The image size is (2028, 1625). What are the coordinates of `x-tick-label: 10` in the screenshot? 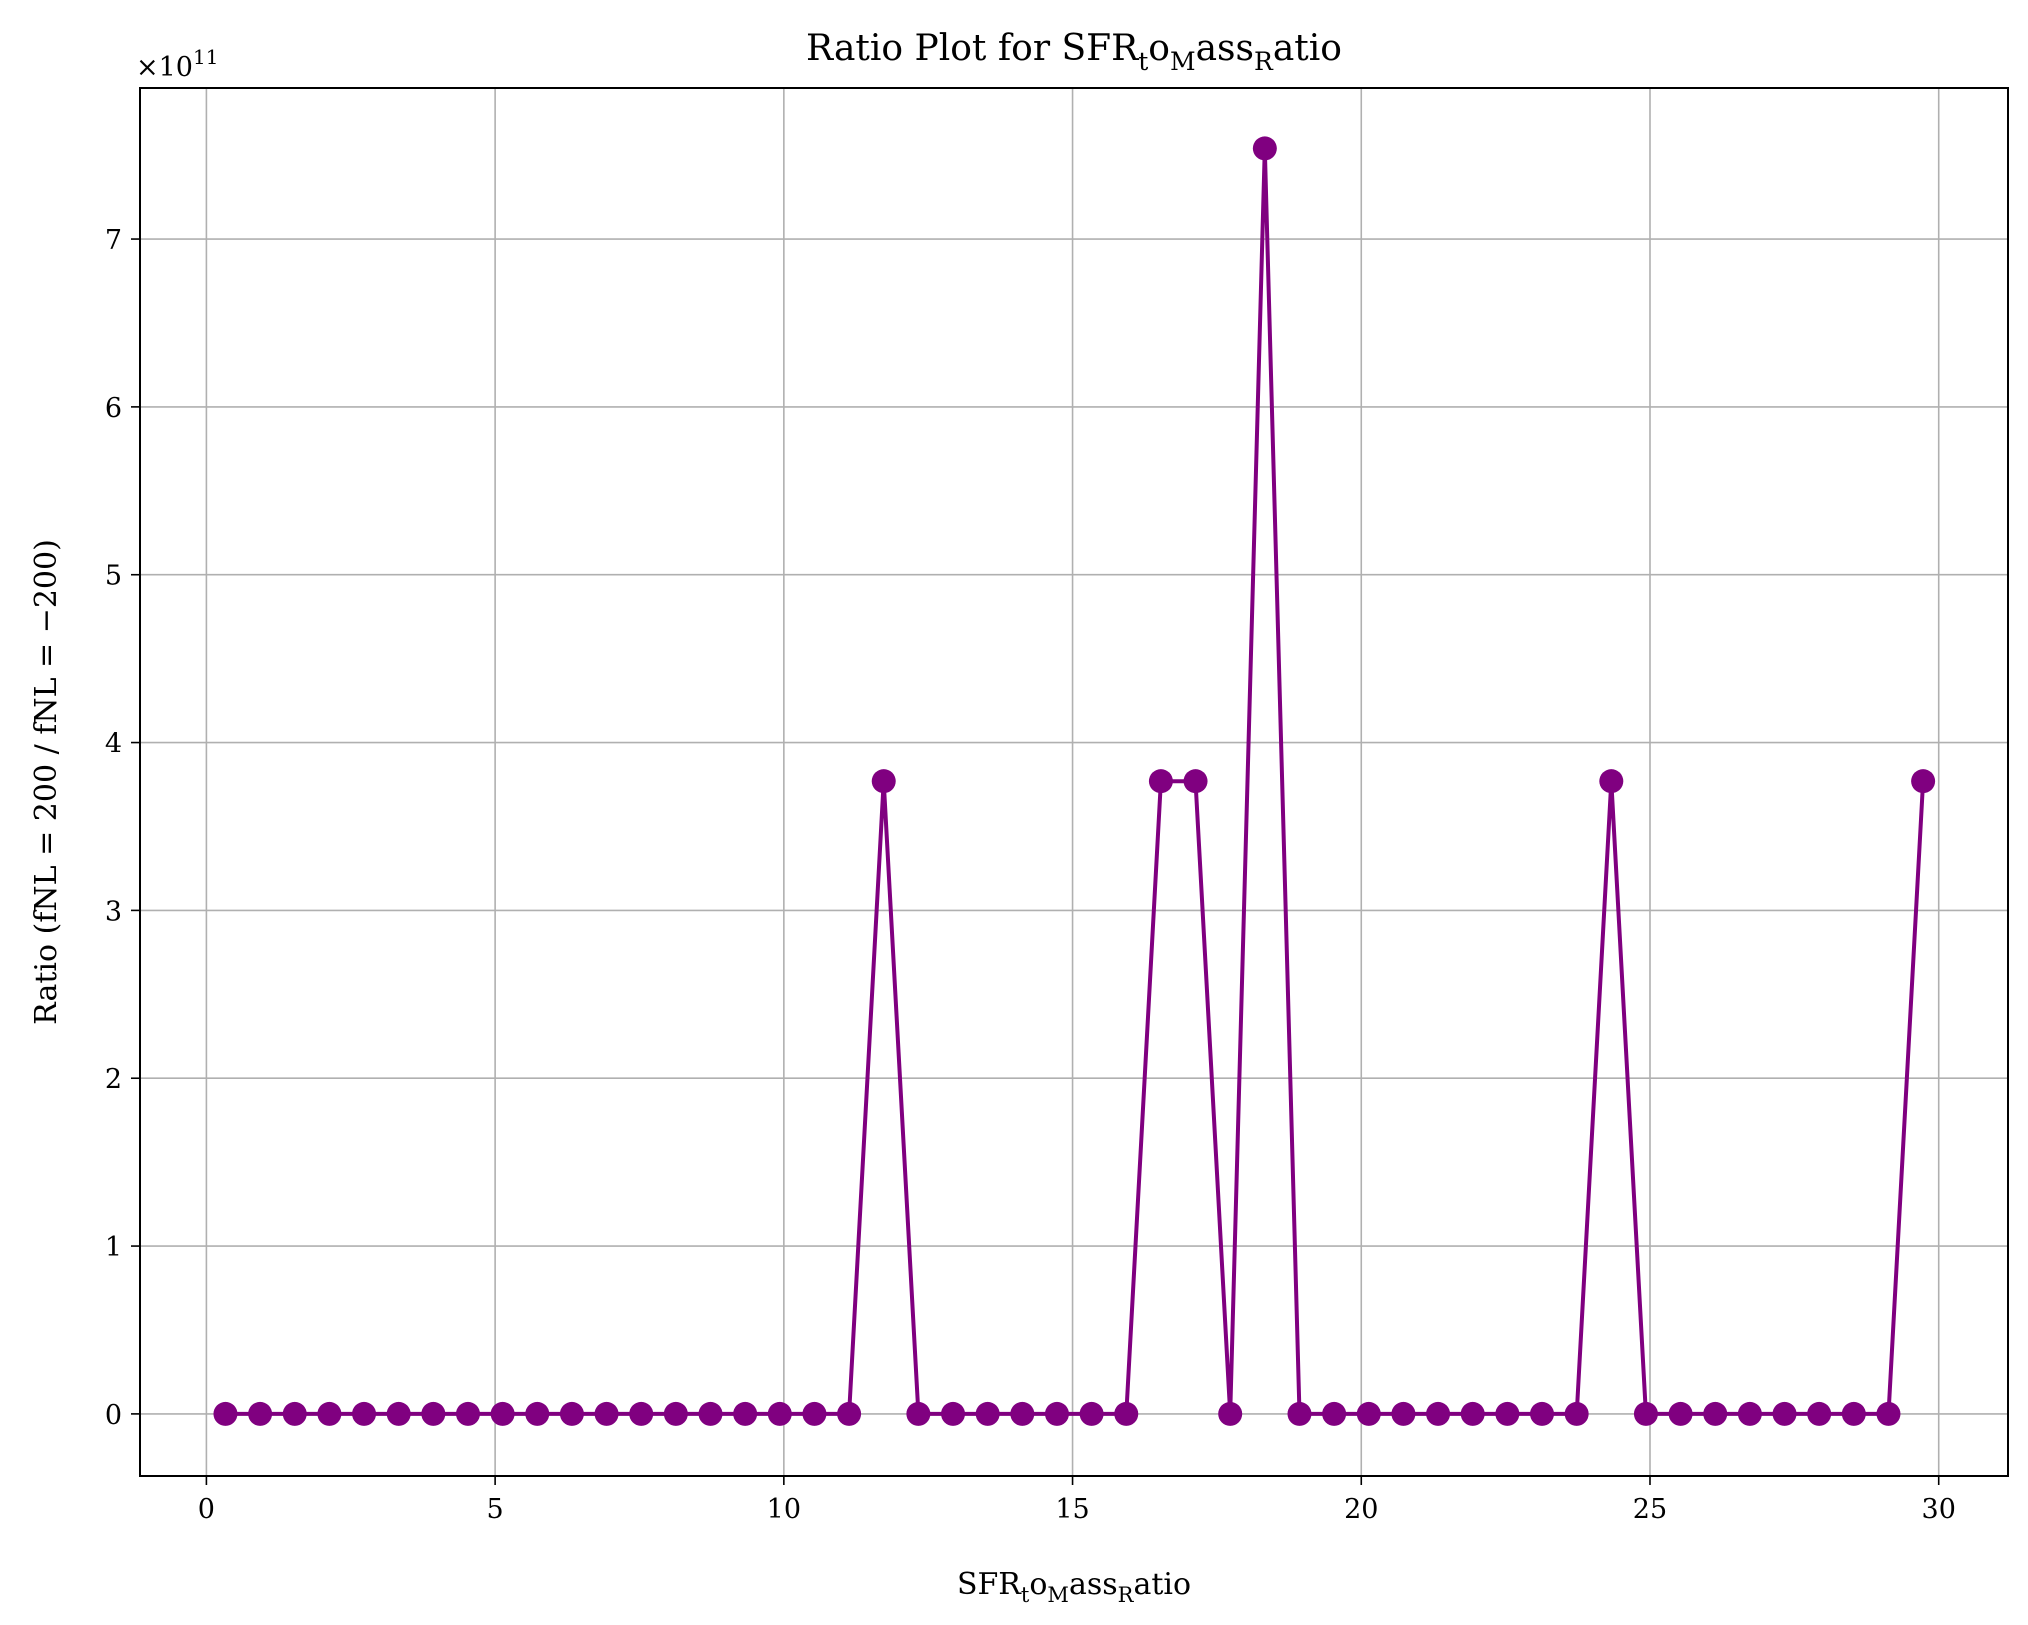 It's located at (784, 1509).